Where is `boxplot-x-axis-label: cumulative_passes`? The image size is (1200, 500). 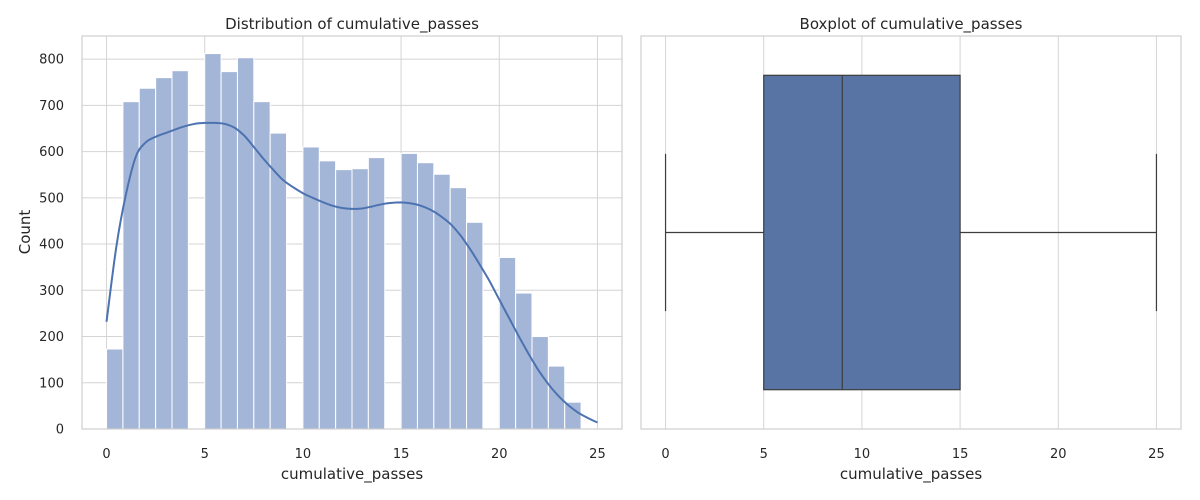 boxplot-x-axis-label: cumulative_passes is located at coordinates (911, 474).